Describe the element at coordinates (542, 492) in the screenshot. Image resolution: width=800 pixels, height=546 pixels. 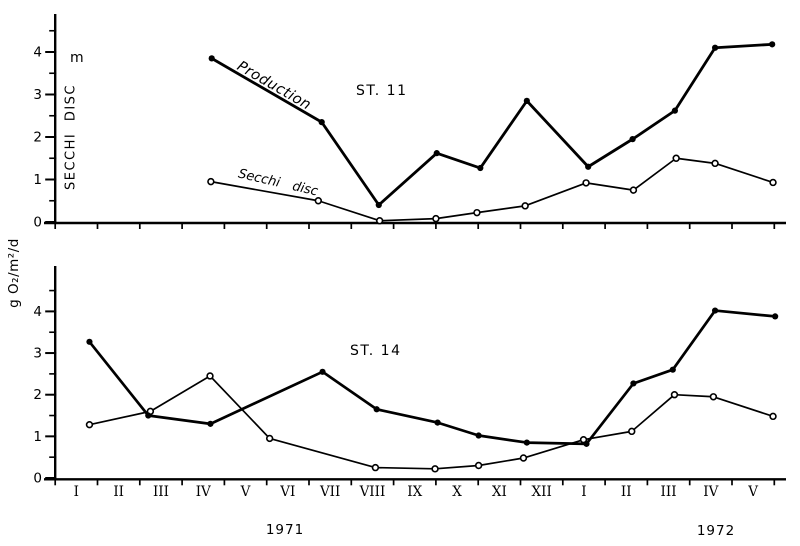
I see `month-label: XII` at that location.